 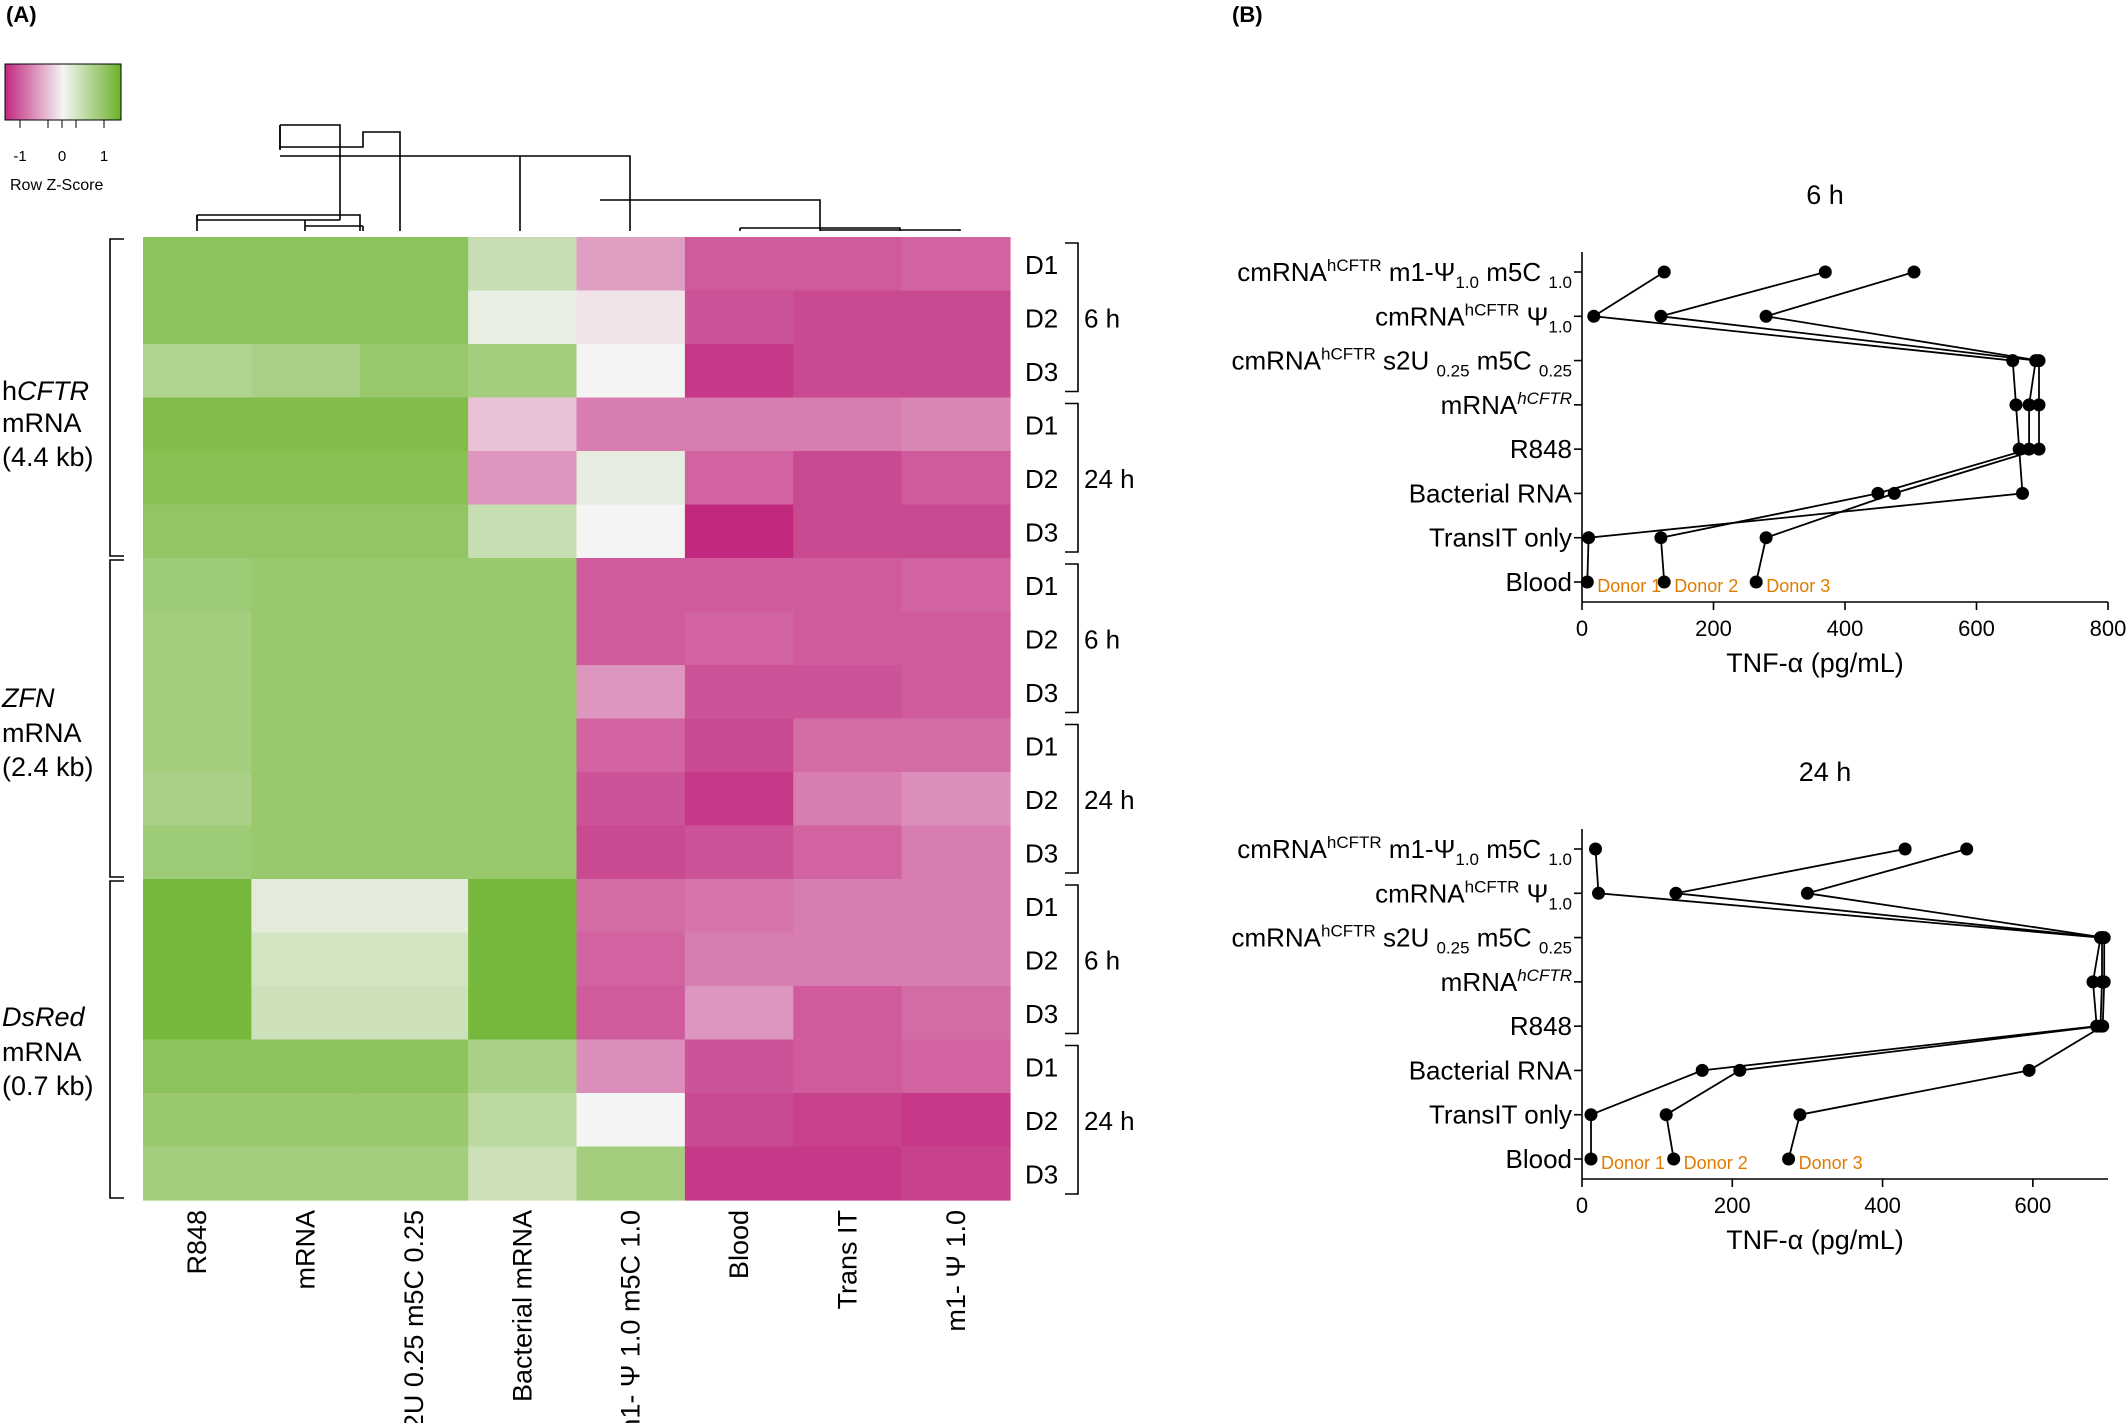 What do you see at coordinates (1401, 940) in the screenshot?
I see `y-category-label: cmRNAhCFTR s2U 0.25 m5C 0.25` at bounding box center [1401, 940].